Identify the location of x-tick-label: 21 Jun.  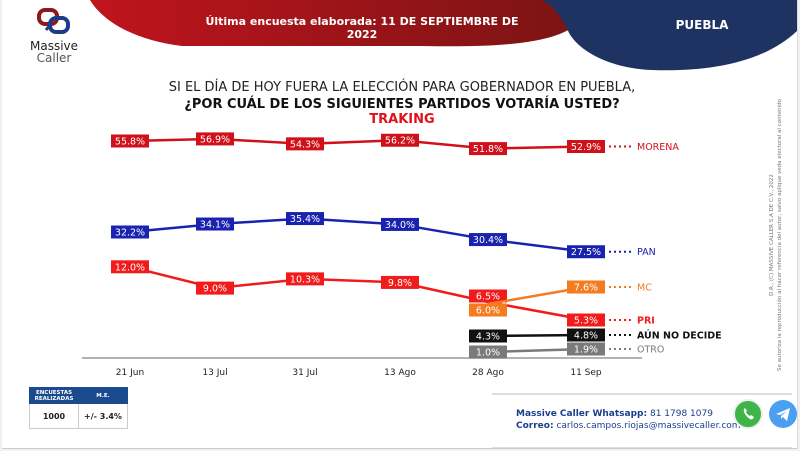
(130, 373).